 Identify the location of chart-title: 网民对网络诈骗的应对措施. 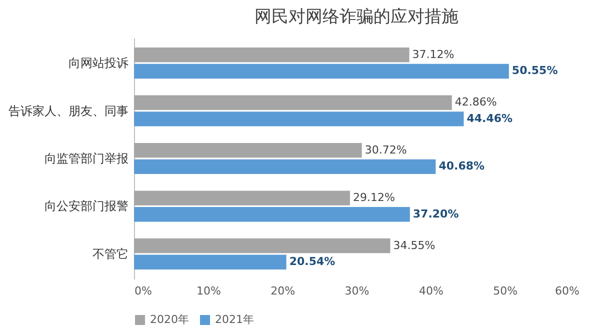
(356, 17).